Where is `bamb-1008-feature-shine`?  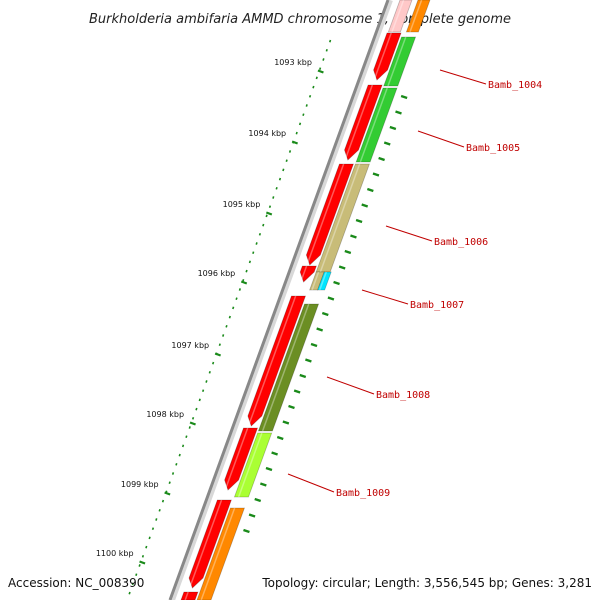 bamb-1008-feature-shine is located at coordinates (285, 367).